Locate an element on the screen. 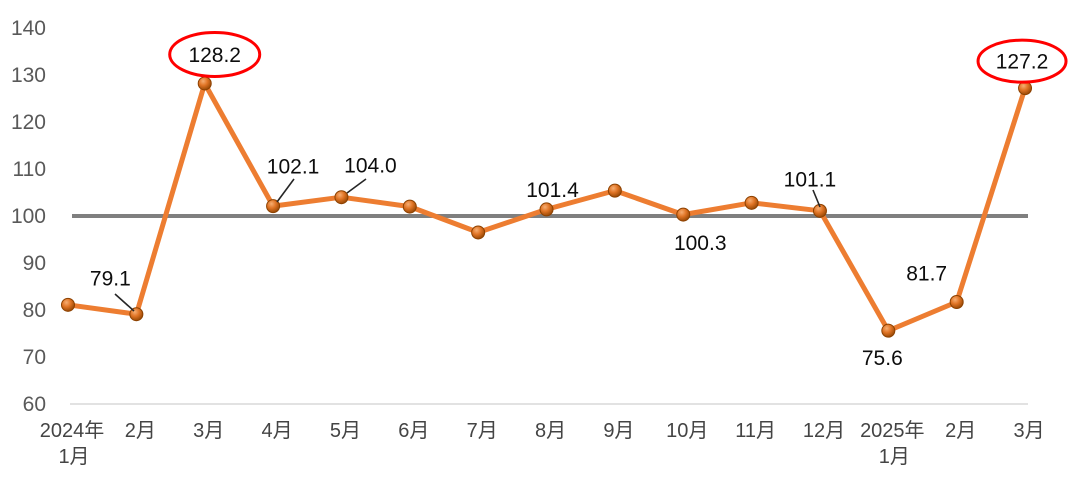 This screenshot has height=482, width=1080. data-label: 128.2 is located at coordinates (214, 55).